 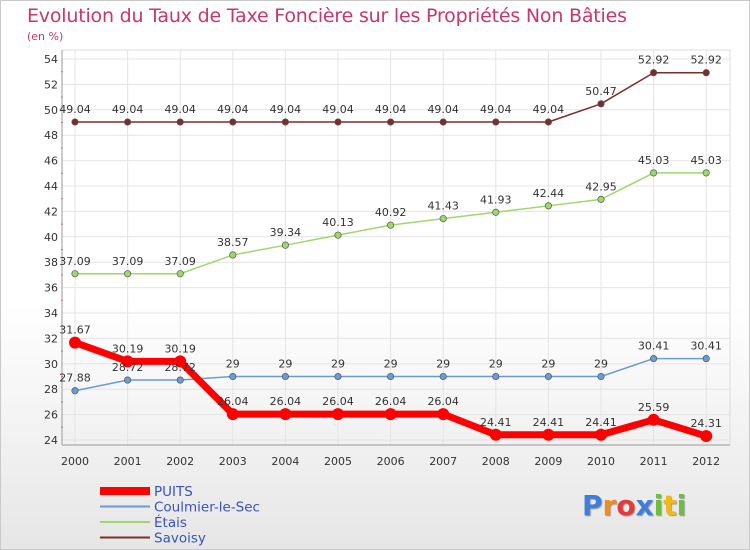 What do you see at coordinates (45, 36) in the screenshot?
I see `chart-unit: (en %)` at bounding box center [45, 36].